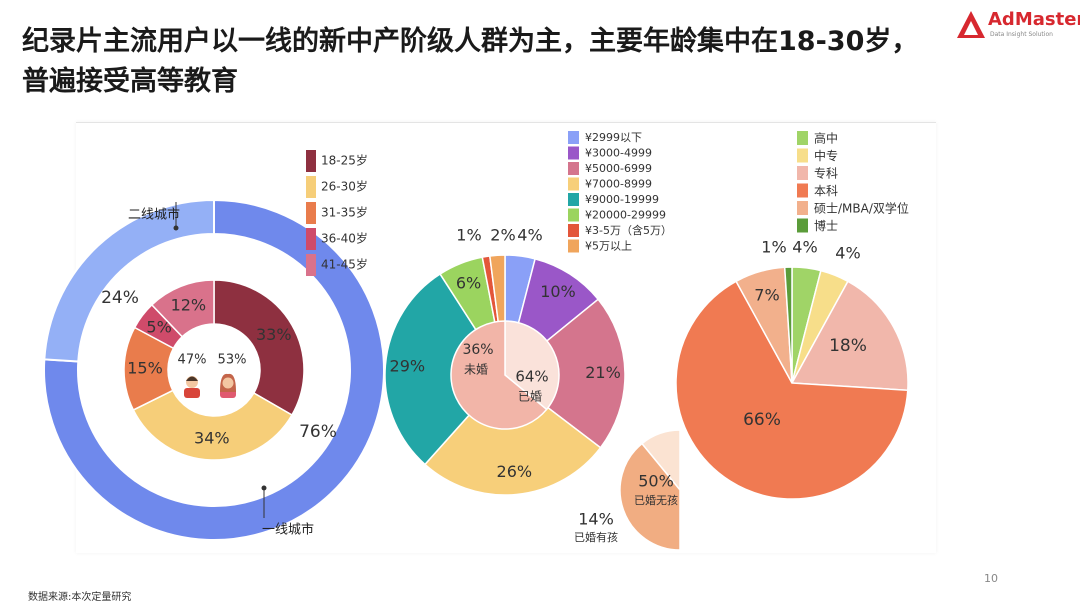 The width and height of the screenshot is (1080, 608). I want to click on data-label-children-0: 50%, so click(656, 481).